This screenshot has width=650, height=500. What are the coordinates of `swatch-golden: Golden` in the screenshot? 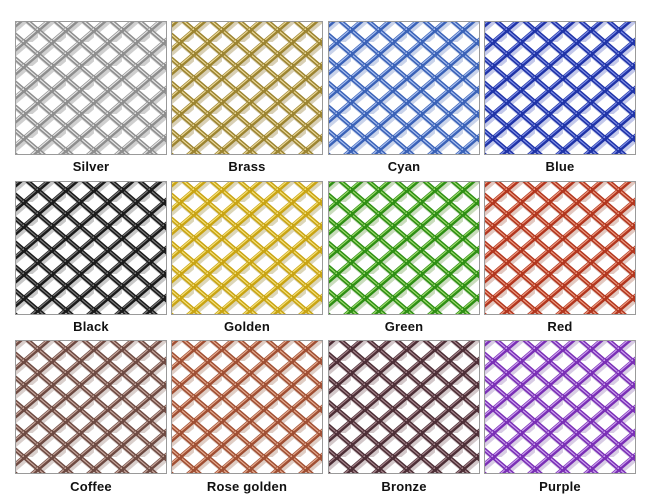 It's located at (247, 257).